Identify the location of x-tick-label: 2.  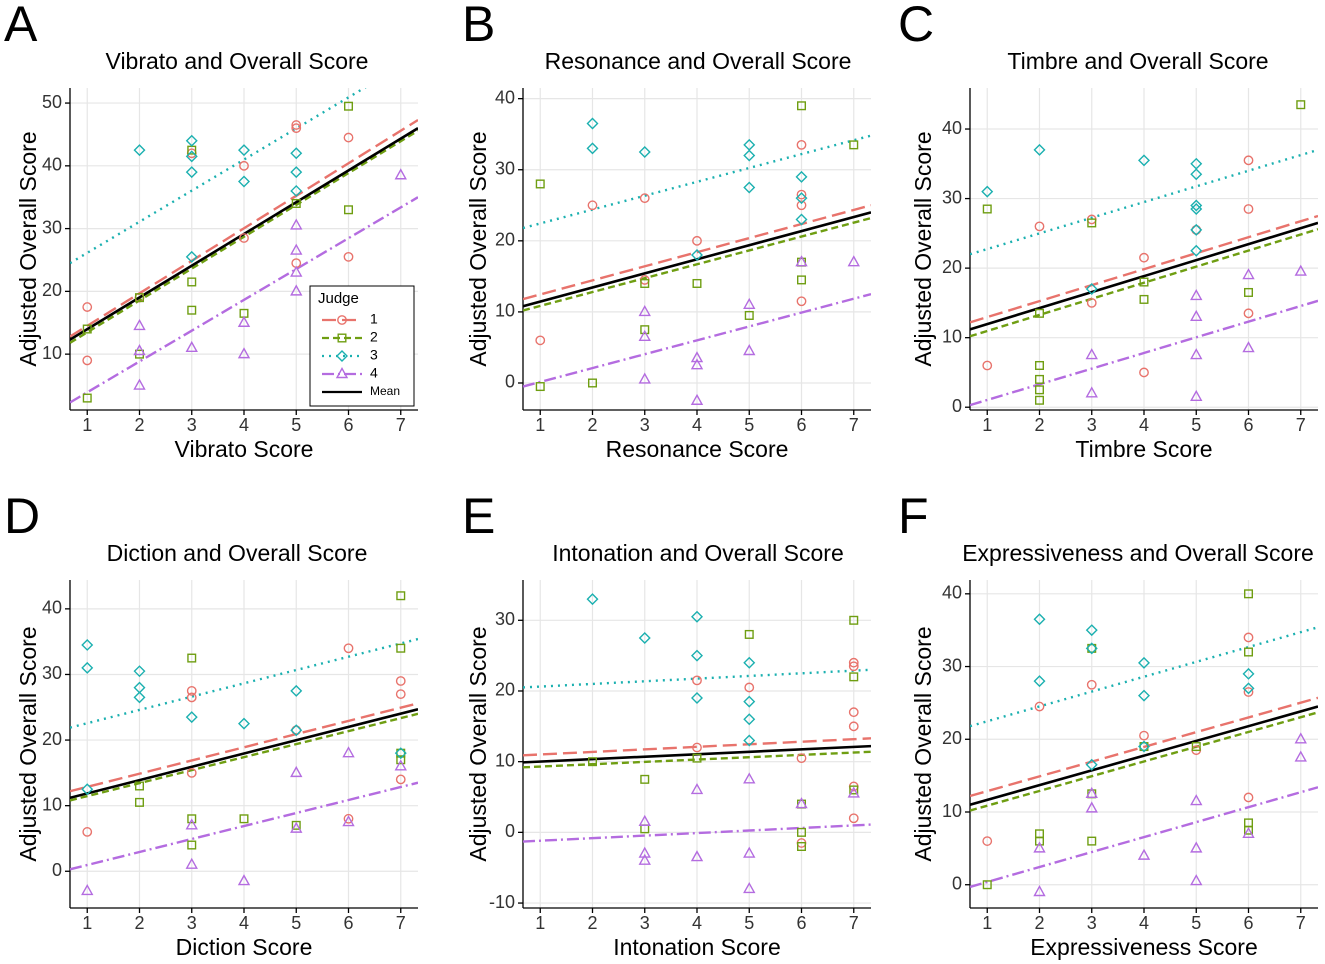
(592, 923).